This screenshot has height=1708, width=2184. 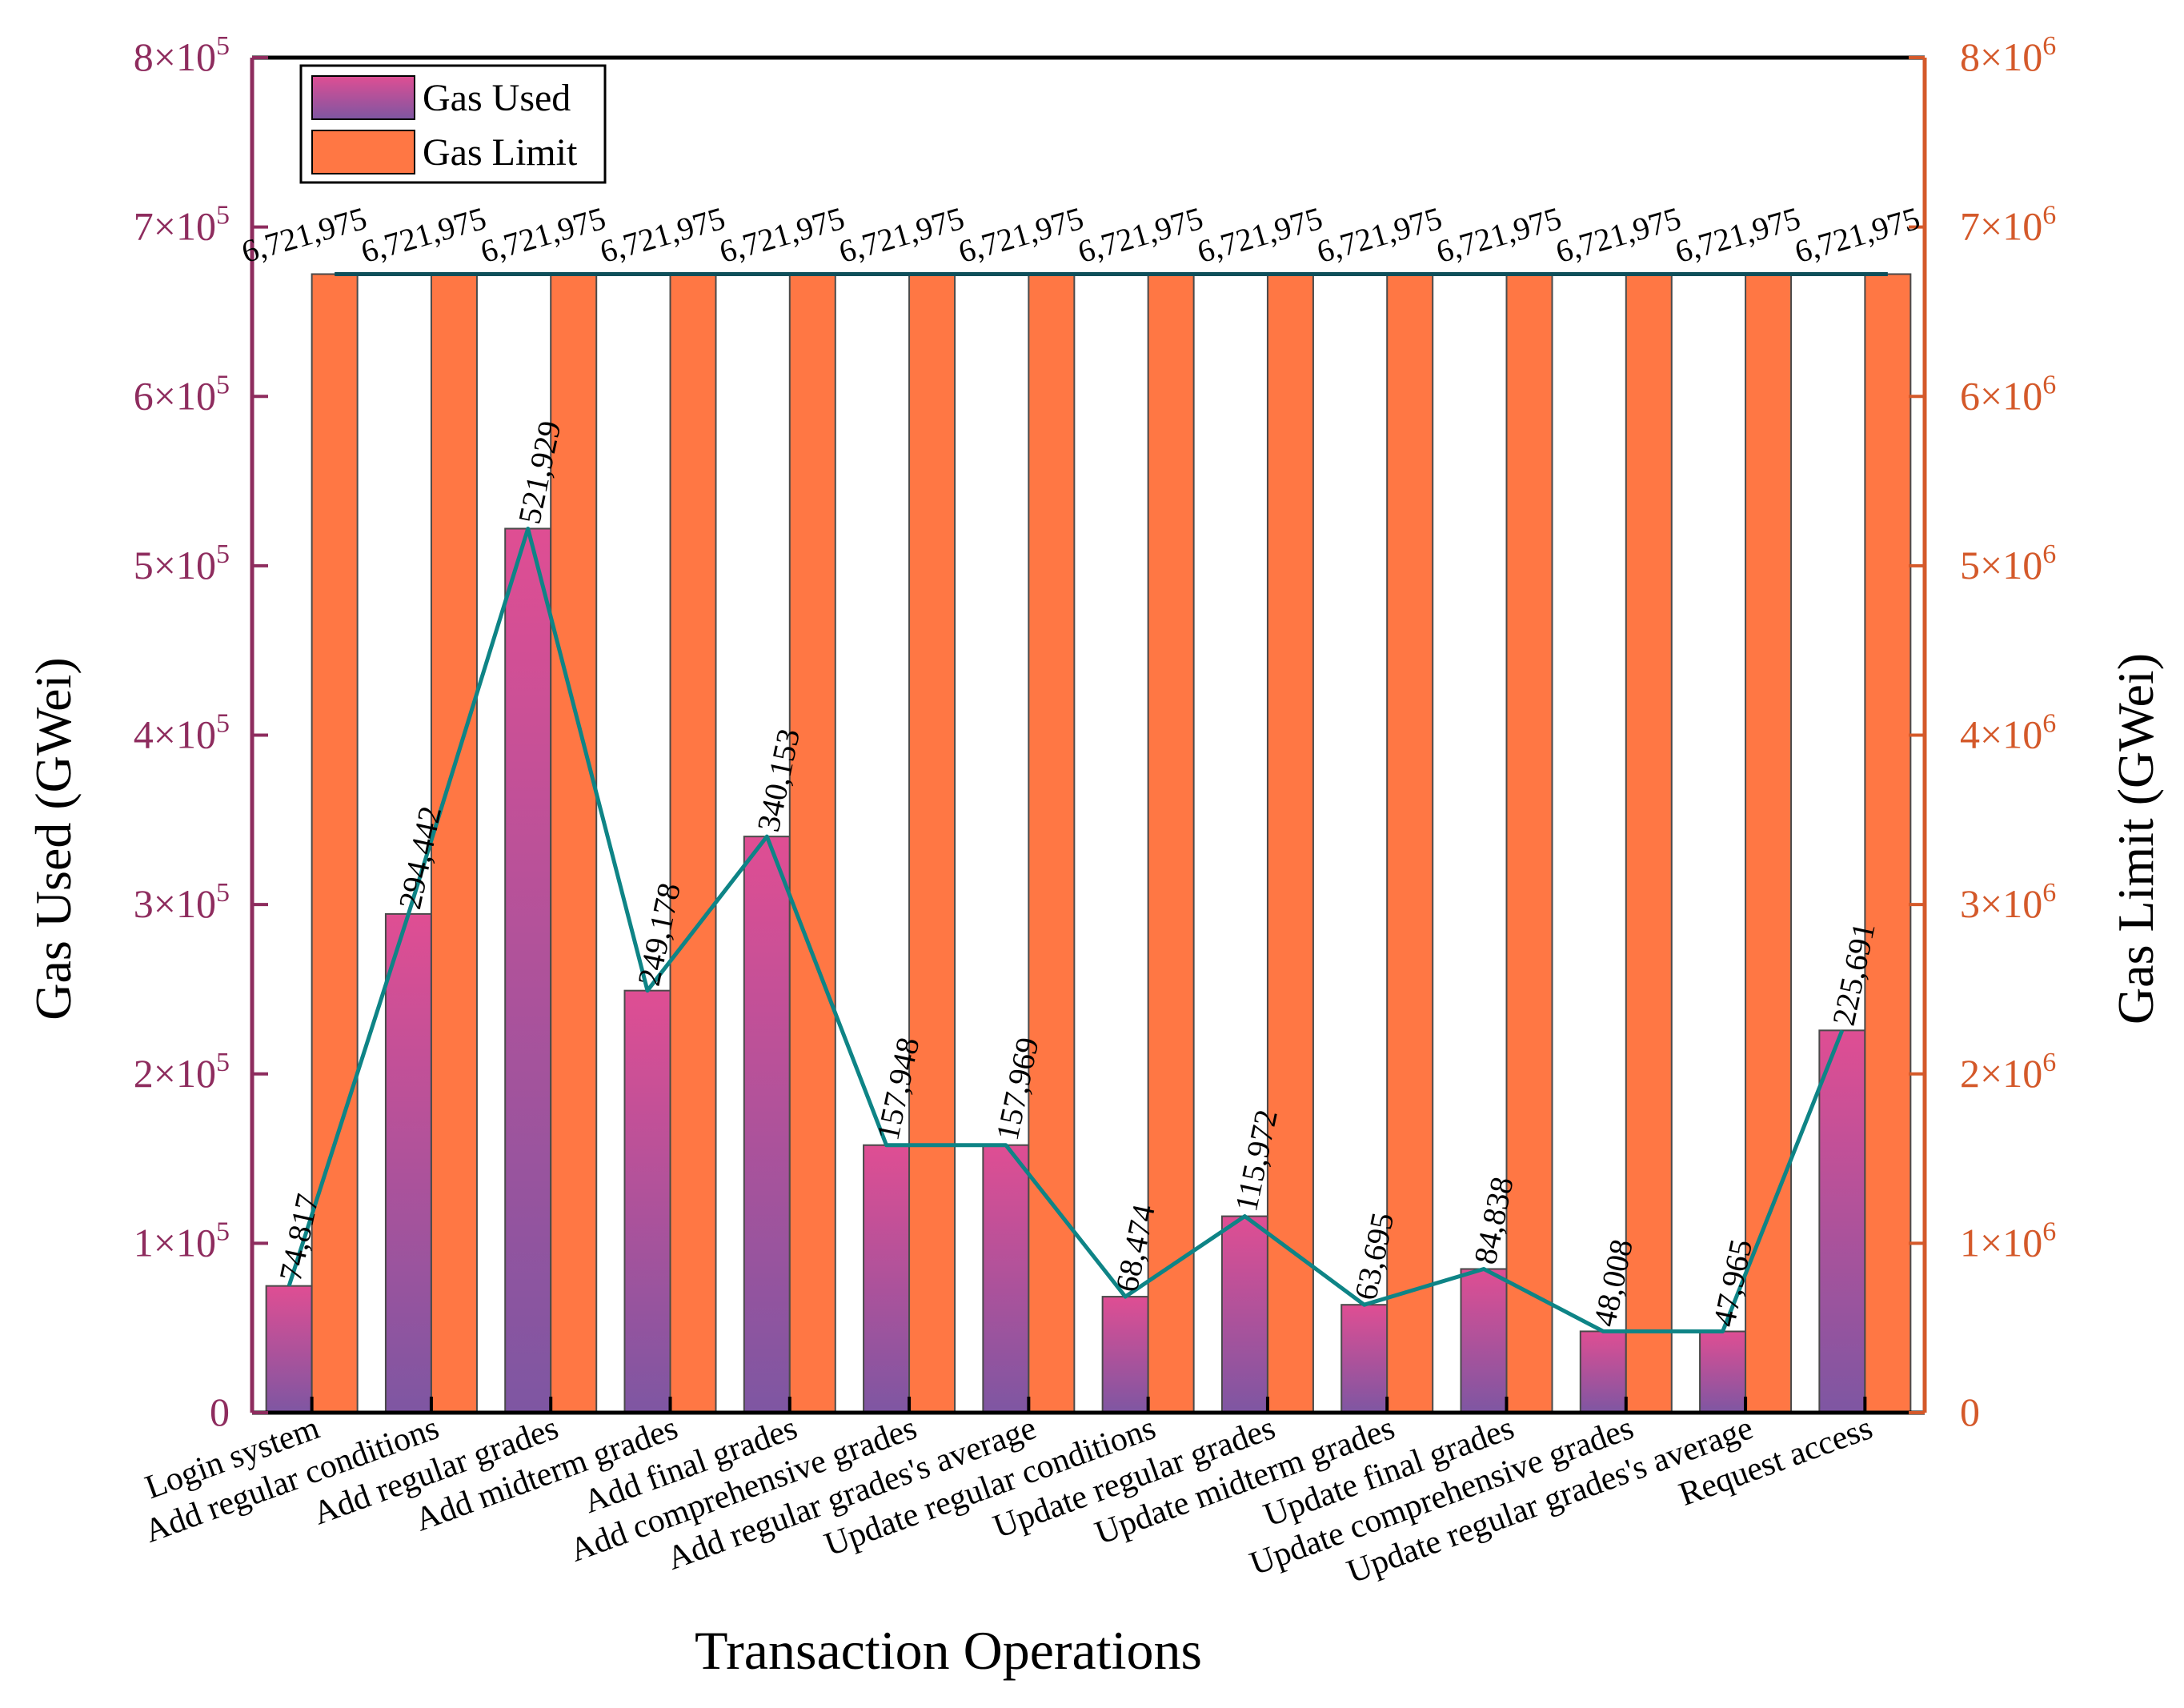 What do you see at coordinates (53, 838) in the screenshot?
I see `y-axis-title-left: Gas Used (GWei)` at bounding box center [53, 838].